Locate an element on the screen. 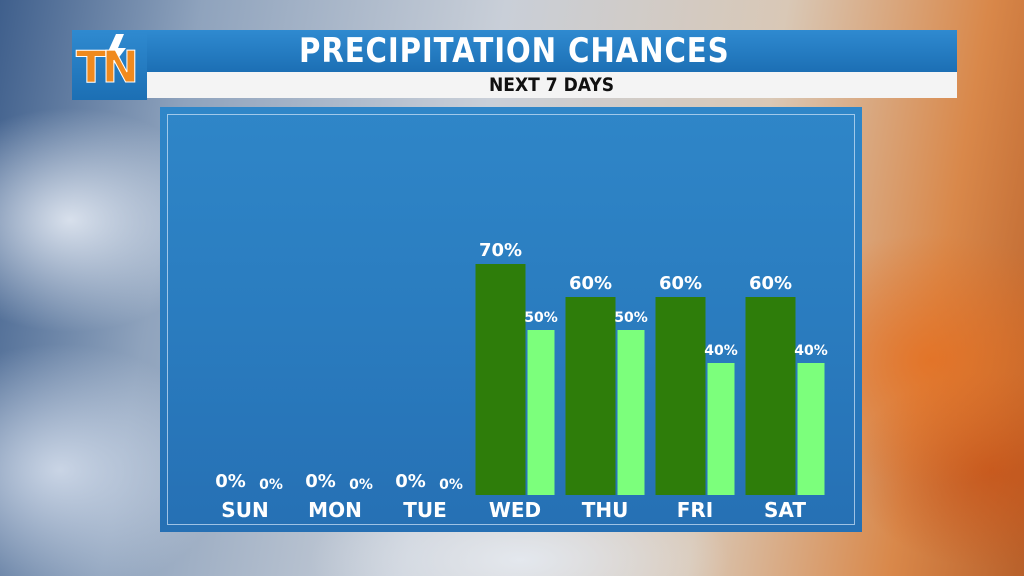  data-label-wed-series-2: 50% is located at coordinates (541, 318).